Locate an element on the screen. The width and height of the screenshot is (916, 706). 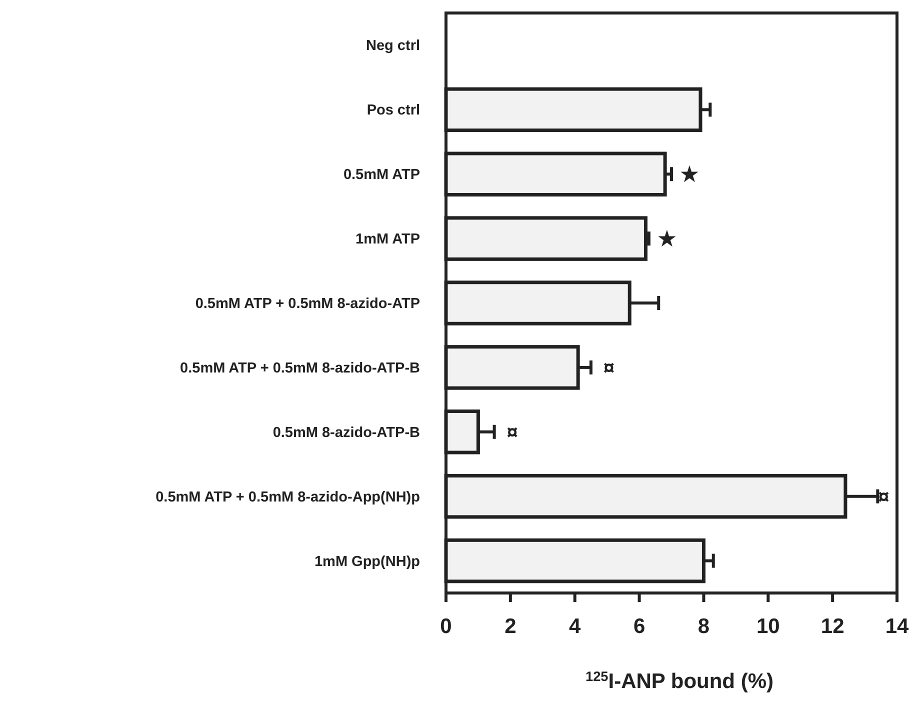
y-tick-label: Pos ctrl is located at coordinates (393, 110).